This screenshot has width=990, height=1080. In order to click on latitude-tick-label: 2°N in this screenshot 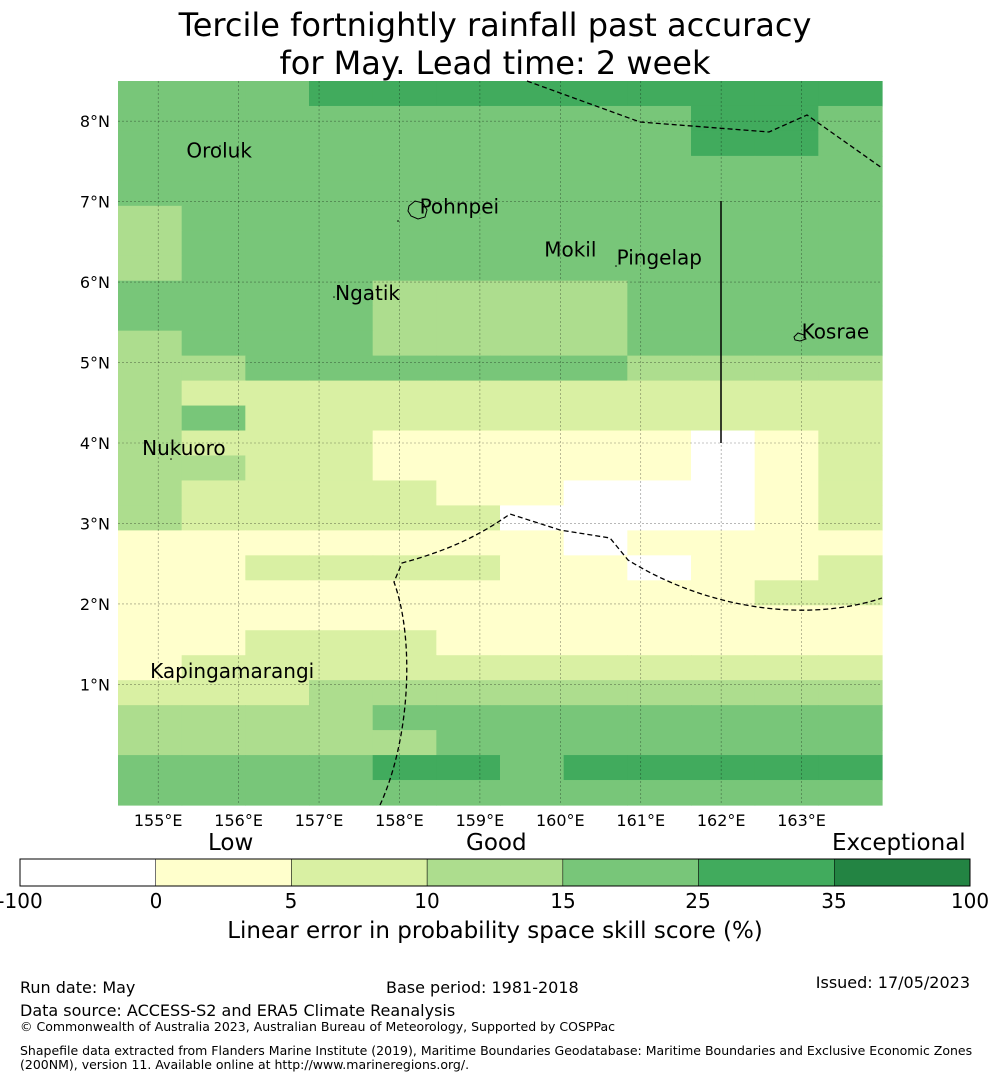, I will do `click(95, 604)`.